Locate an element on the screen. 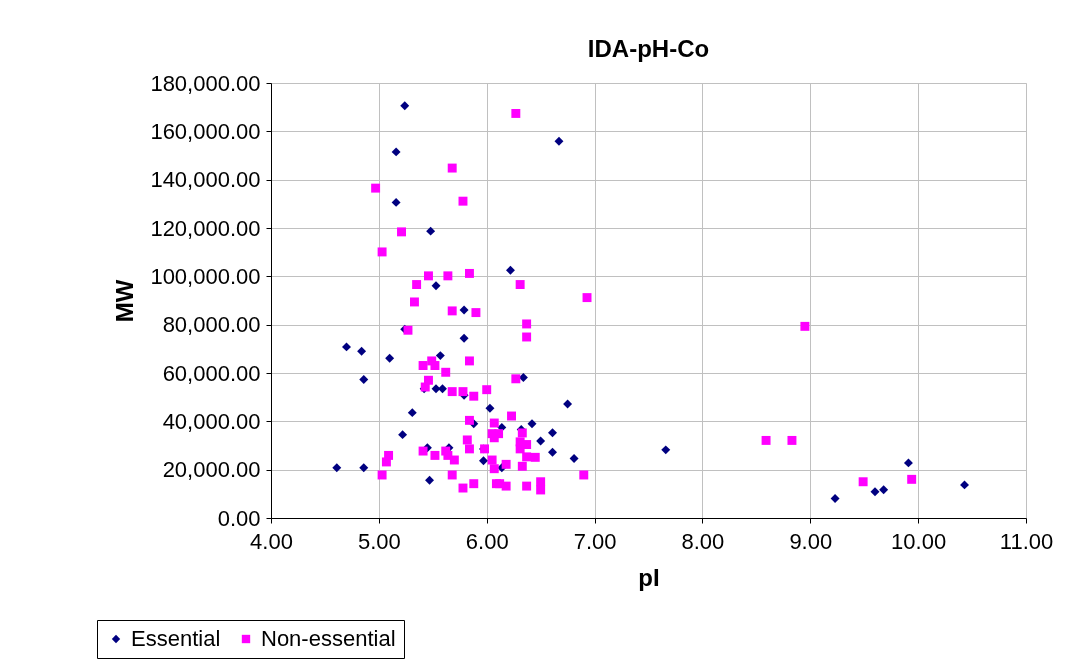 This screenshot has width=1073, height=670. x-tick-label: 4.00 is located at coordinates (271, 541).